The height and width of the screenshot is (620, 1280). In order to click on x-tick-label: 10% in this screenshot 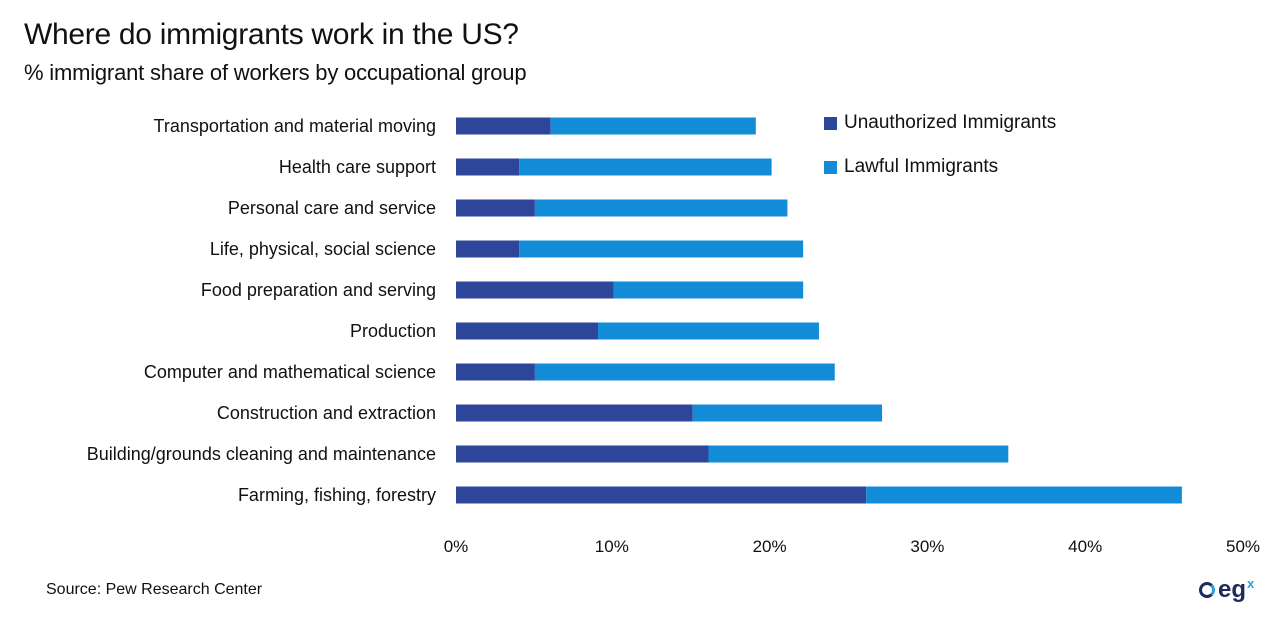, I will do `click(612, 546)`.